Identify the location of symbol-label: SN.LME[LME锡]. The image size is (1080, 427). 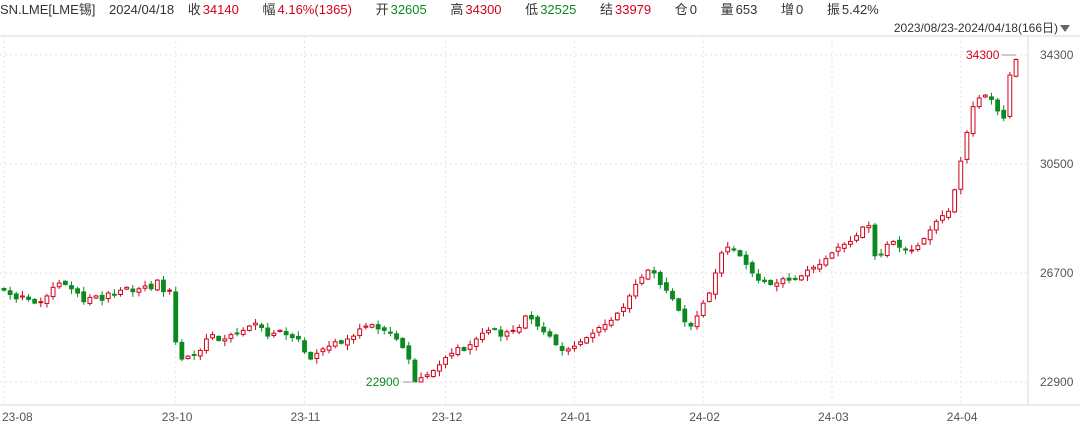
(48, 9).